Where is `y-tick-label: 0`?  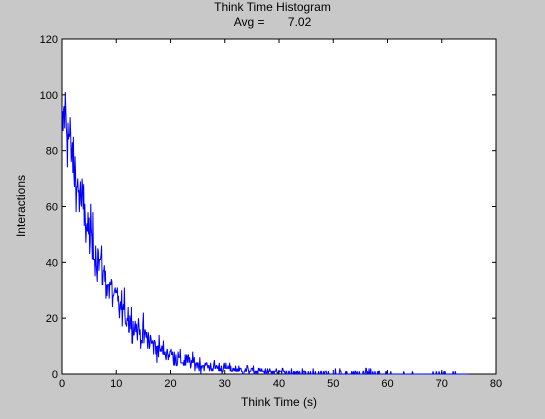 y-tick-label: 0 is located at coordinates (55, 375).